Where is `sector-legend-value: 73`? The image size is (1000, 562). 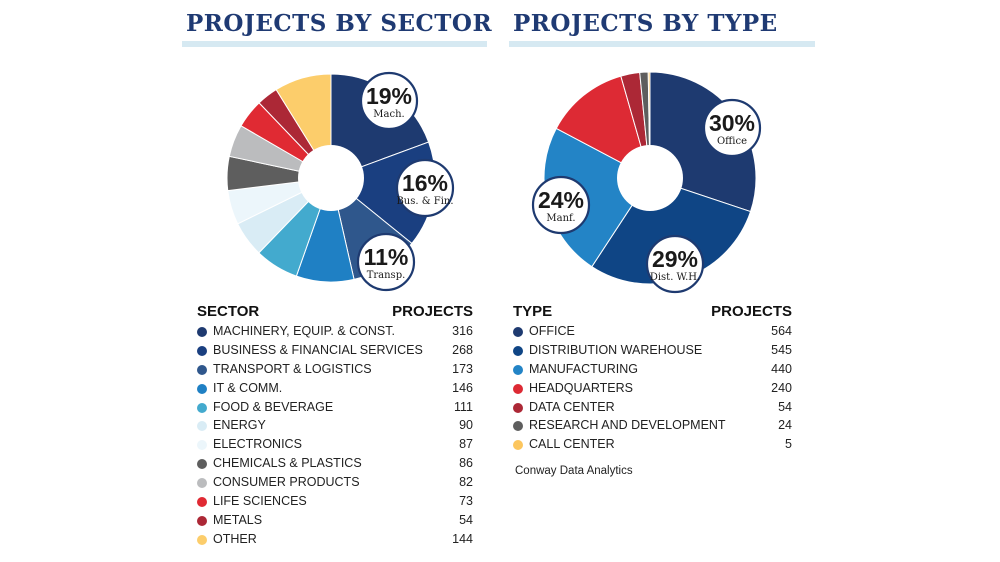
sector-legend-value: 73 is located at coordinates (466, 501).